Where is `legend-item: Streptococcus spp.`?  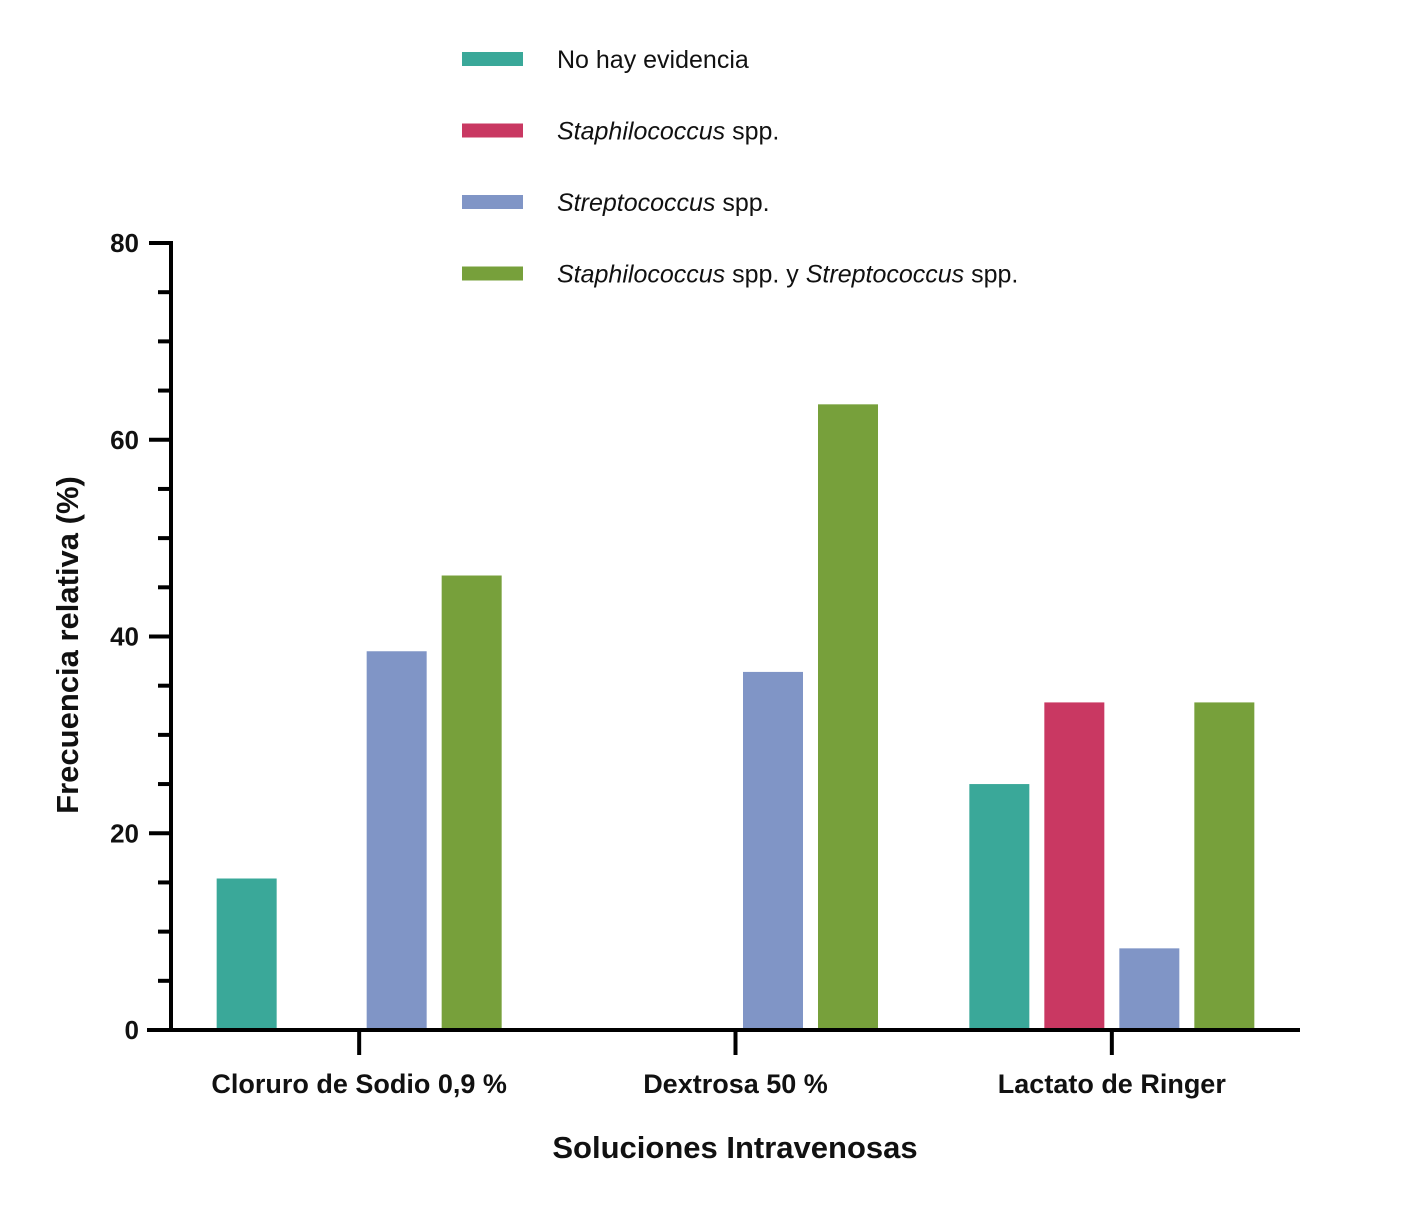 legend-item: Streptococcus spp. is located at coordinates (616, 203).